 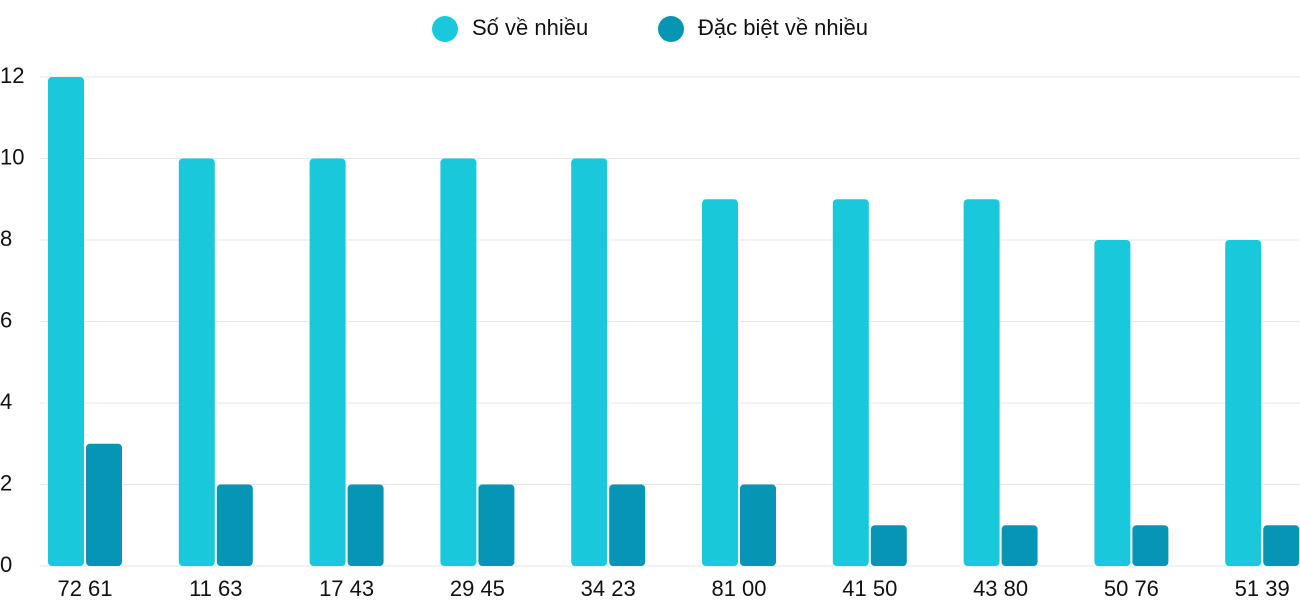 What do you see at coordinates (12, 75) in the screenshot?
I see `y-tick-label: 12` at bounding box center [12, 75].